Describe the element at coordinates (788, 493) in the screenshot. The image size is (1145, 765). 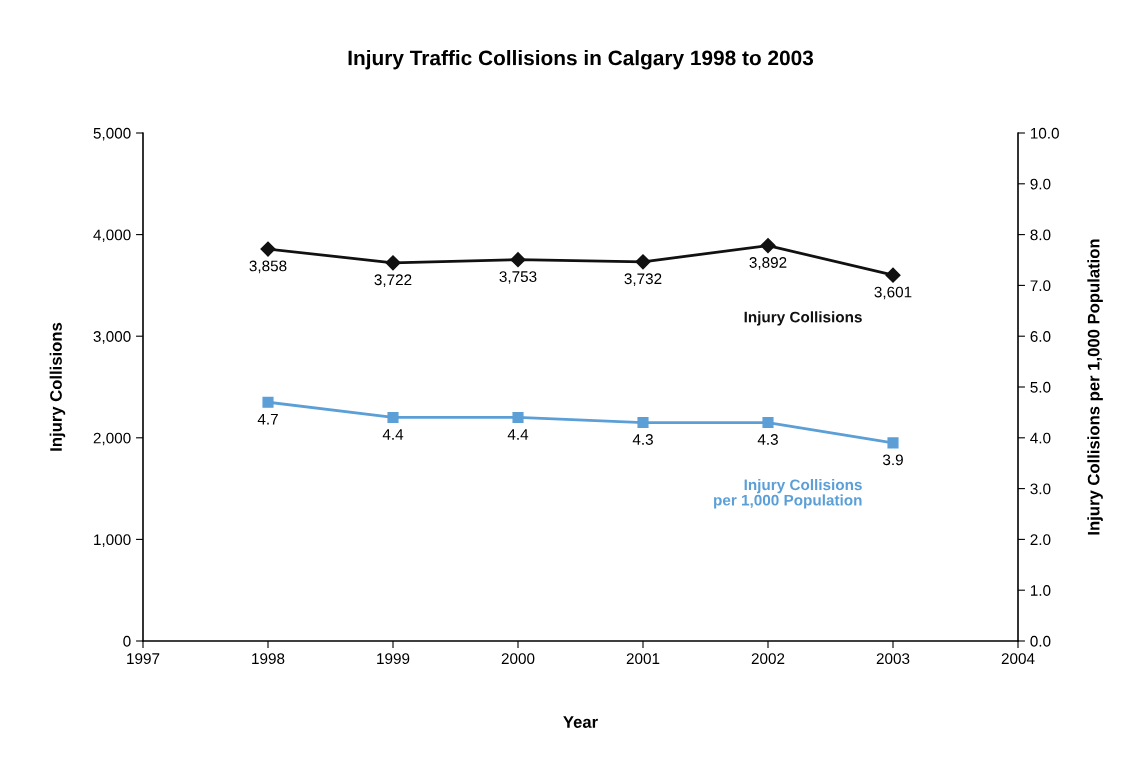
I see `text: Injury Collisions per 1,000 Population` at that location.